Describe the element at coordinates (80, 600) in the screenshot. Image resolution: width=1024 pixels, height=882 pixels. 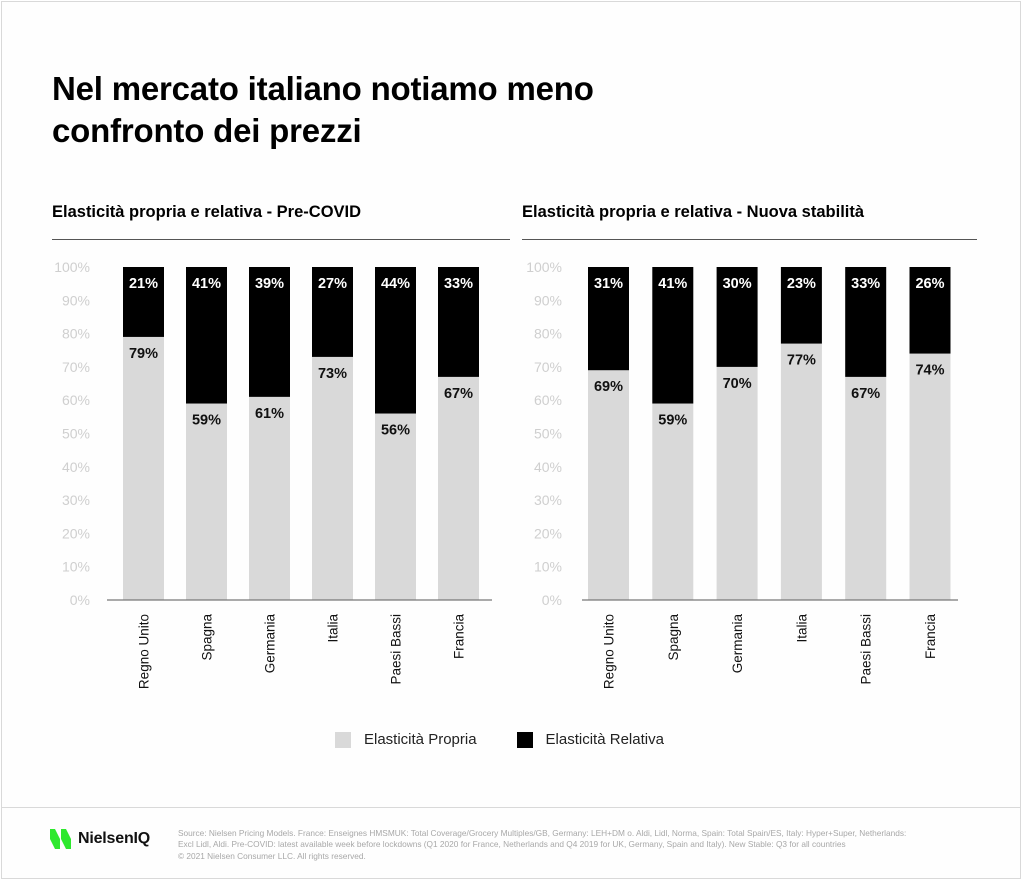
I see `y-tick-label: 0%` at that location.